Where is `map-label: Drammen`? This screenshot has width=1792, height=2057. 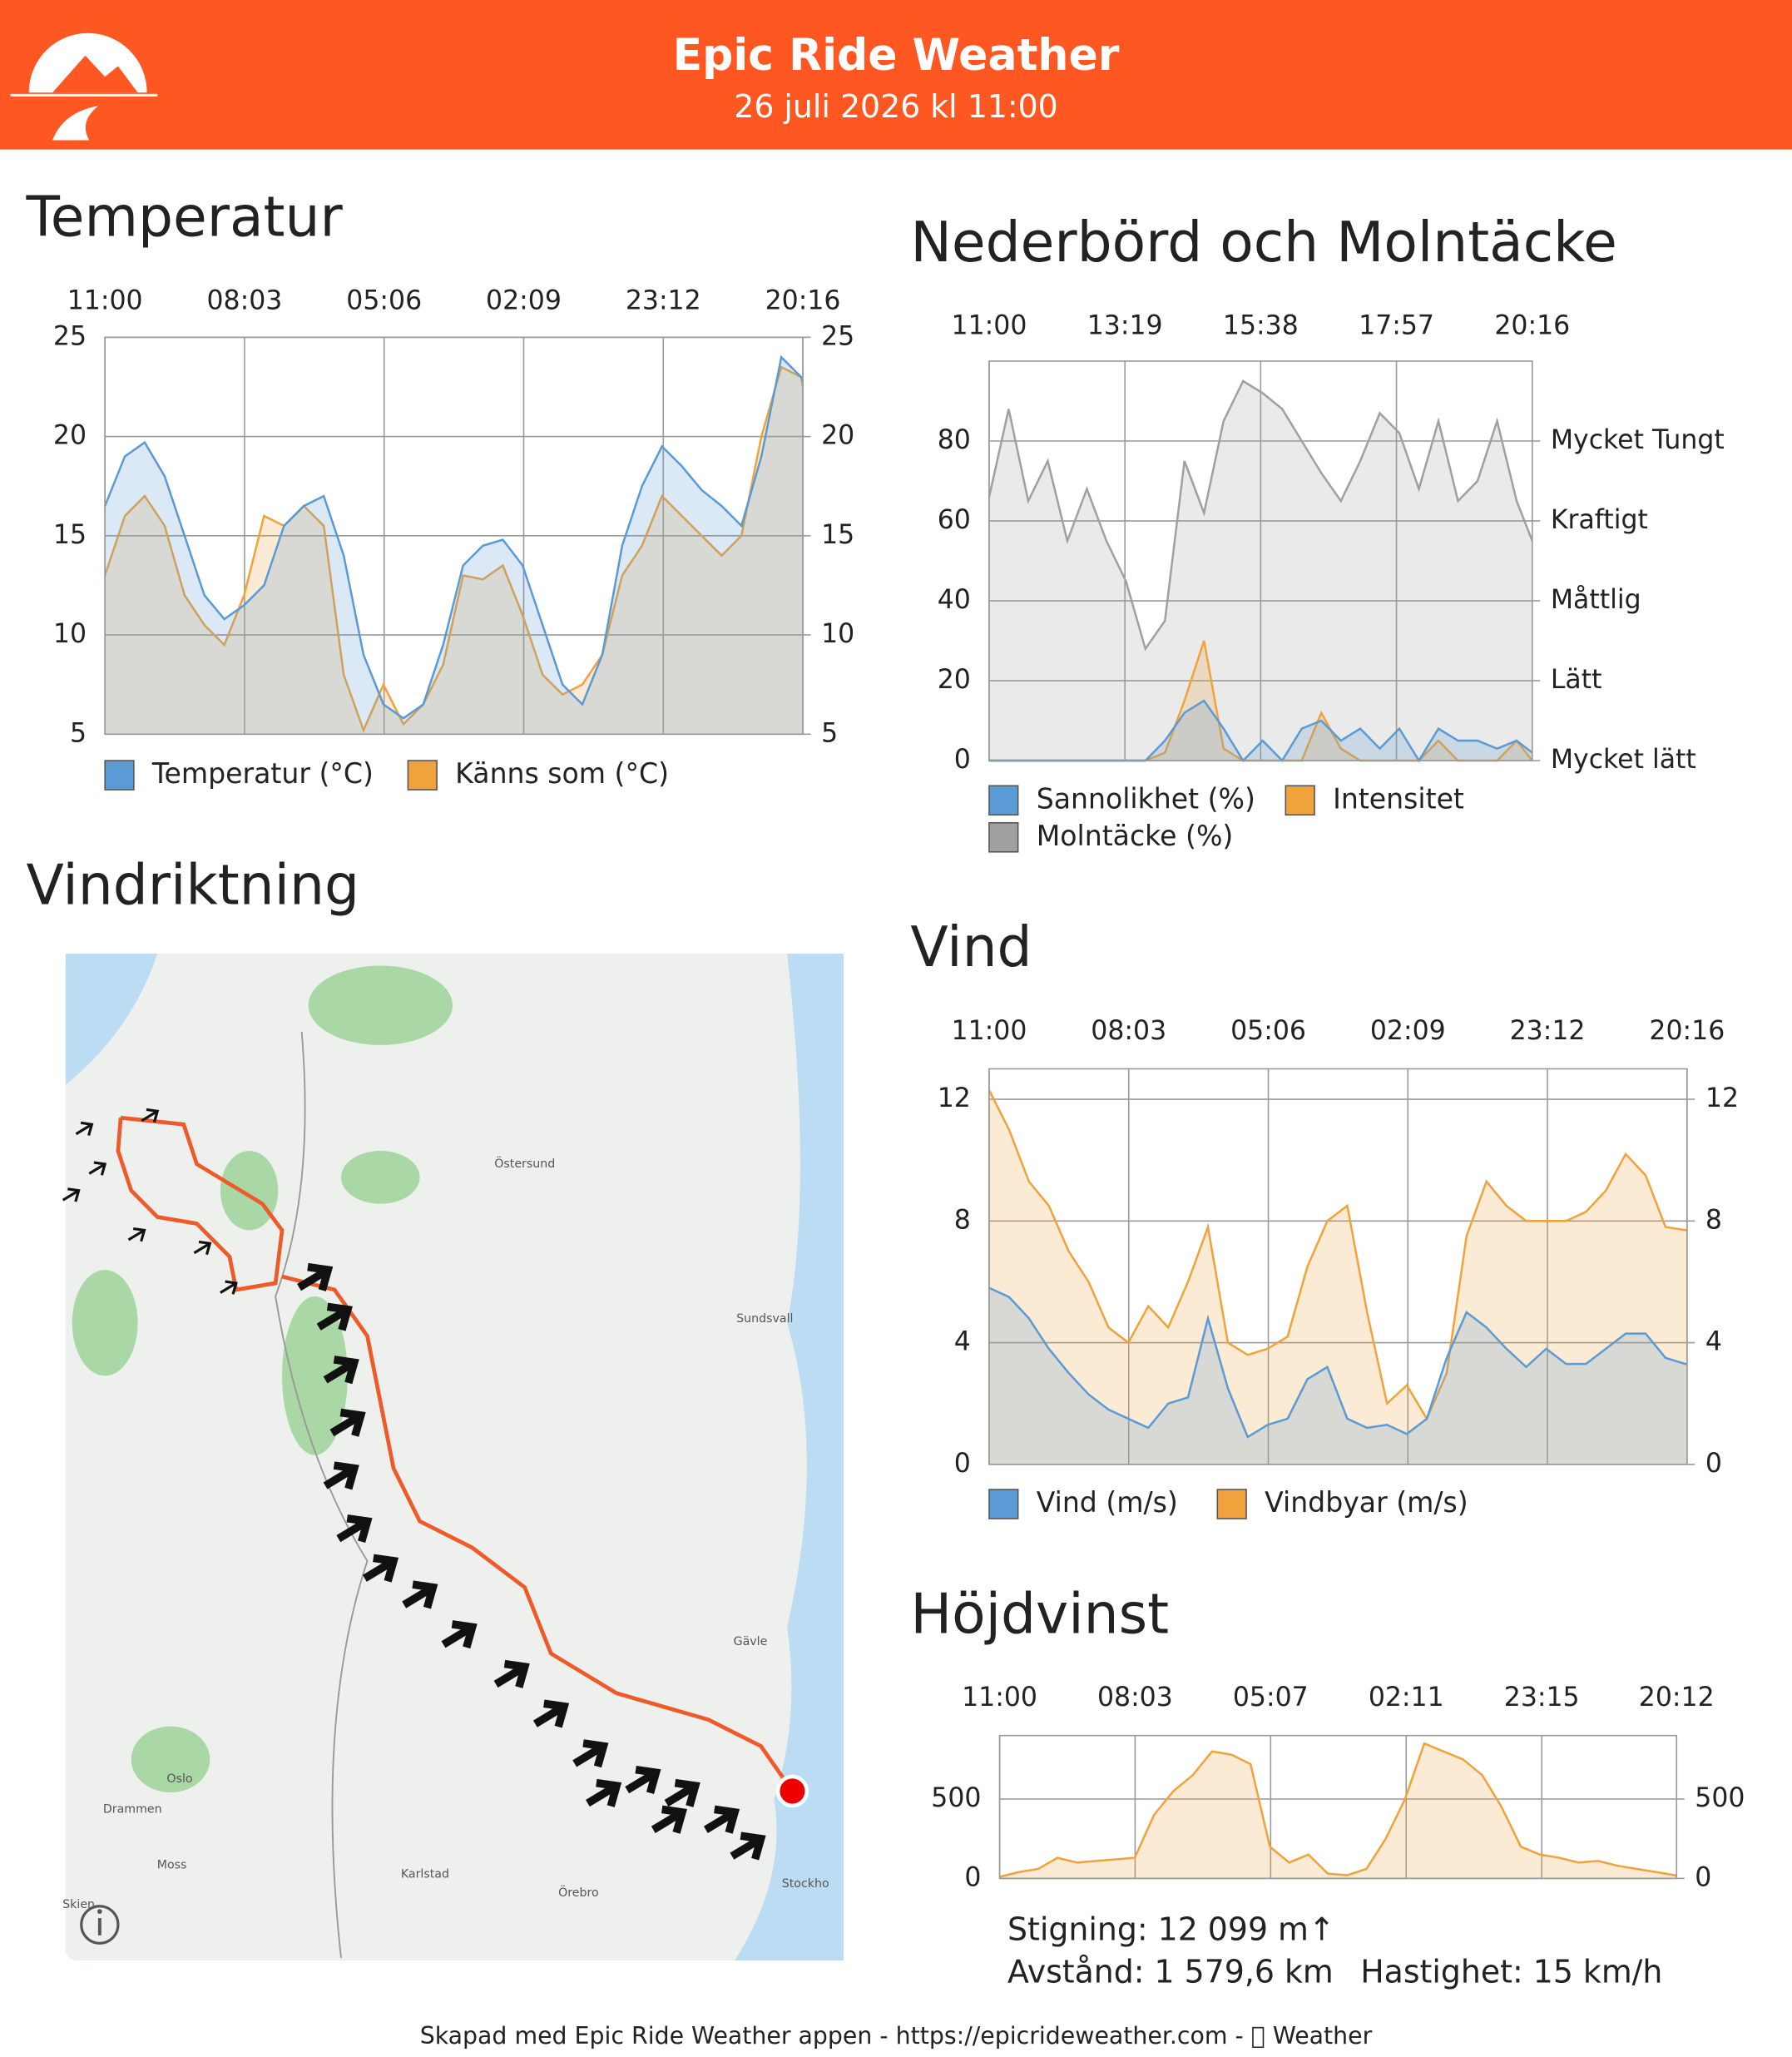
map-label: Drammen is located at coordinates (132, 1810).